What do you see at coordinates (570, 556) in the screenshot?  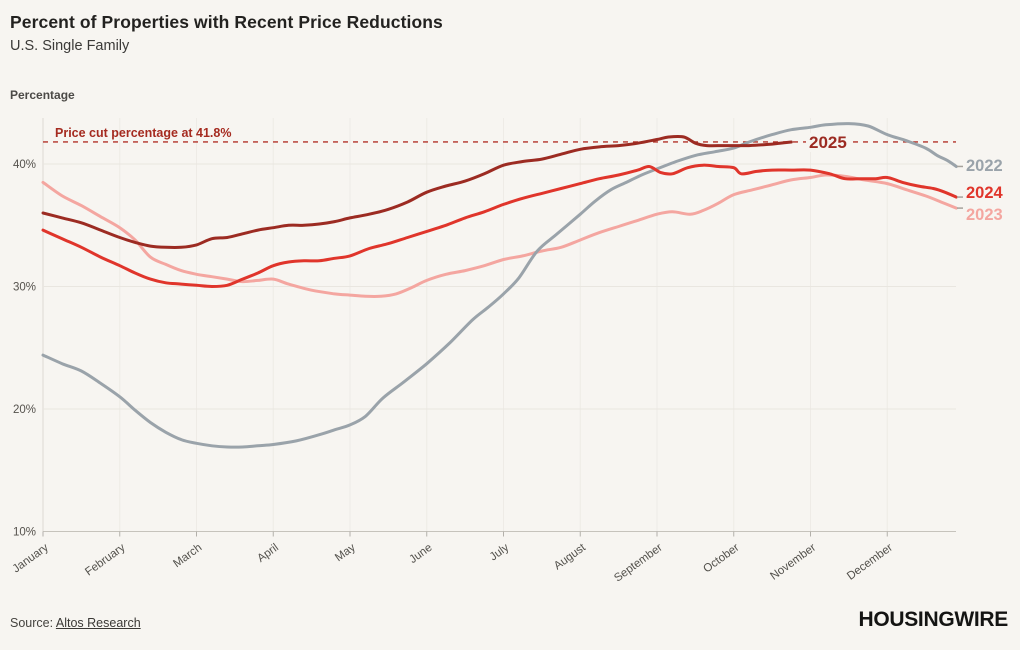 I see `svg-text: August` at bounding box center [570, 556].